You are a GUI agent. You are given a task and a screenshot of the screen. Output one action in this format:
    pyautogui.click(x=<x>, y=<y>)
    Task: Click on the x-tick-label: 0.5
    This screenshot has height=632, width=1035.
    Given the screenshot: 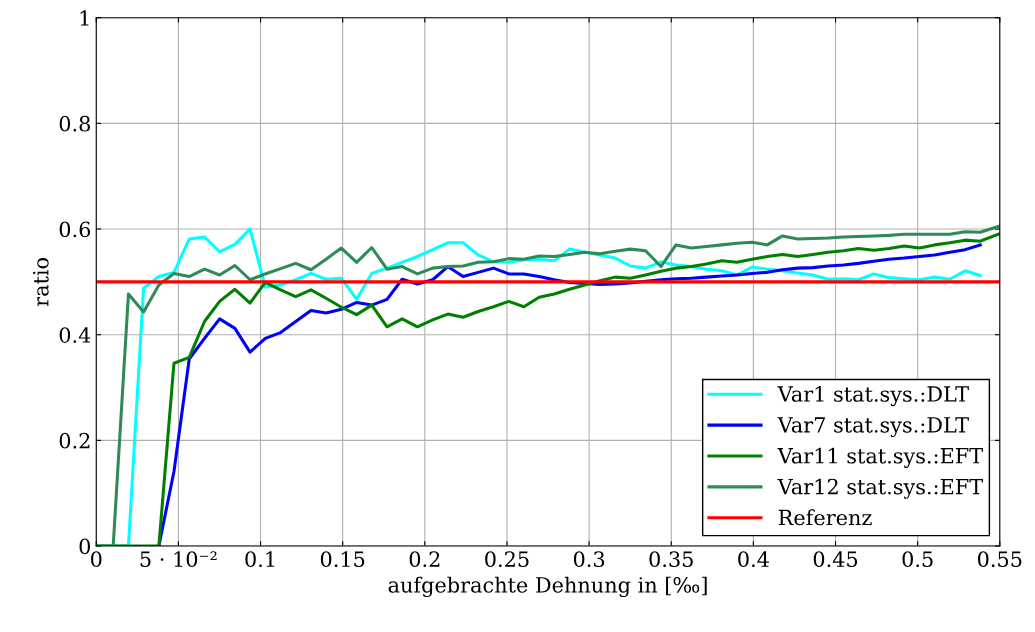 What is the action you would take?
    pyautogui.click(x=917, y=559)
    